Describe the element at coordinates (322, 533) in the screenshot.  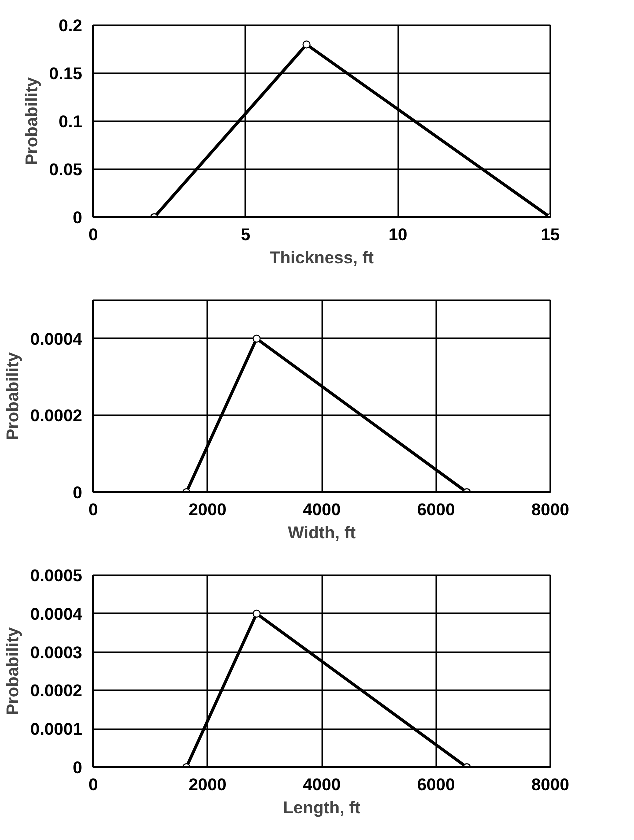
I see `x-axis-title: Width, ft` at that location.